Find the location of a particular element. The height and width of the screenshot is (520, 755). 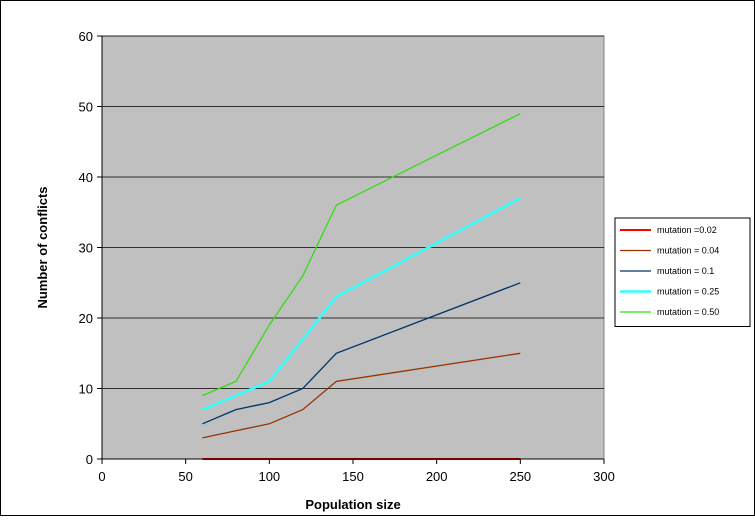

legend-label: mutation = 0.1 is located at coordinates (685, 271).